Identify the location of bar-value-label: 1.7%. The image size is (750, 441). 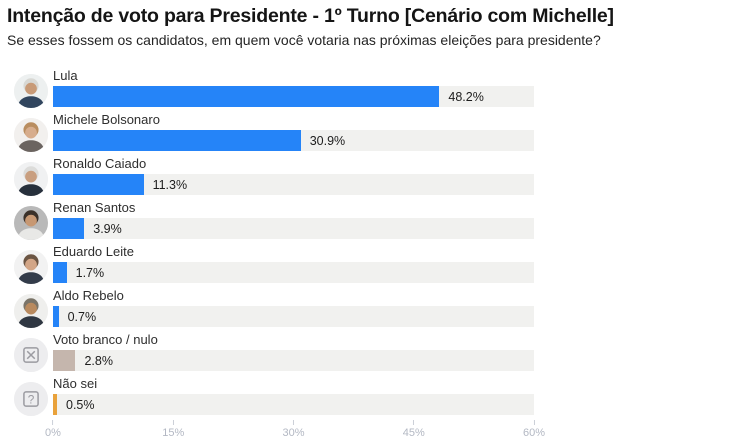
(90, 272).